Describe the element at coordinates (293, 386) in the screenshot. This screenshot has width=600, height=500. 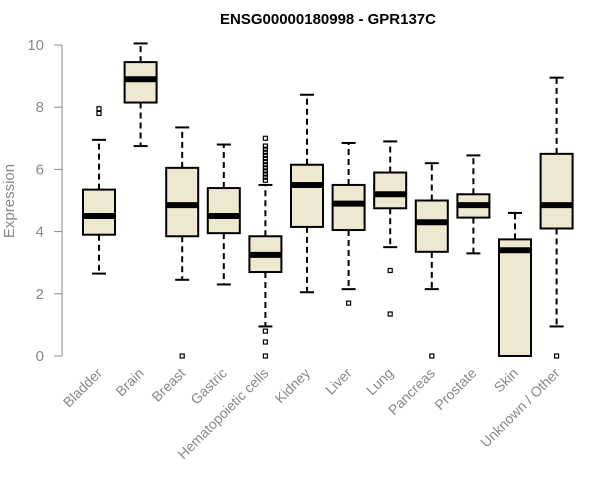
I see `x-tick-label: Kidney` at that location.